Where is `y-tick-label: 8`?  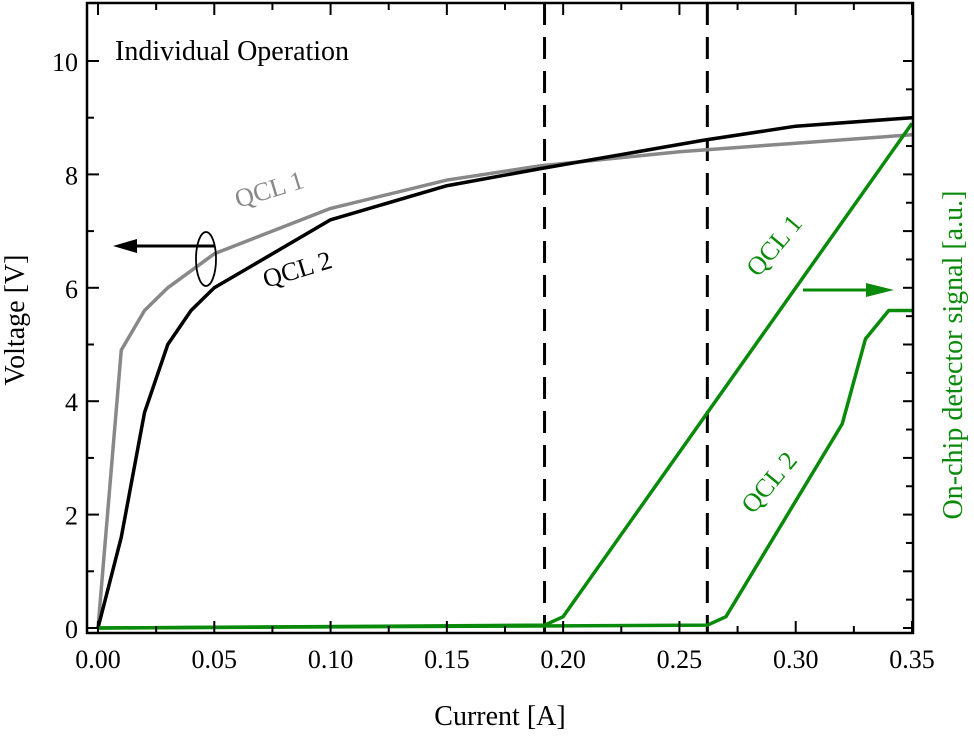 y-tick-label: 8 is located at coordinates (71, 175).